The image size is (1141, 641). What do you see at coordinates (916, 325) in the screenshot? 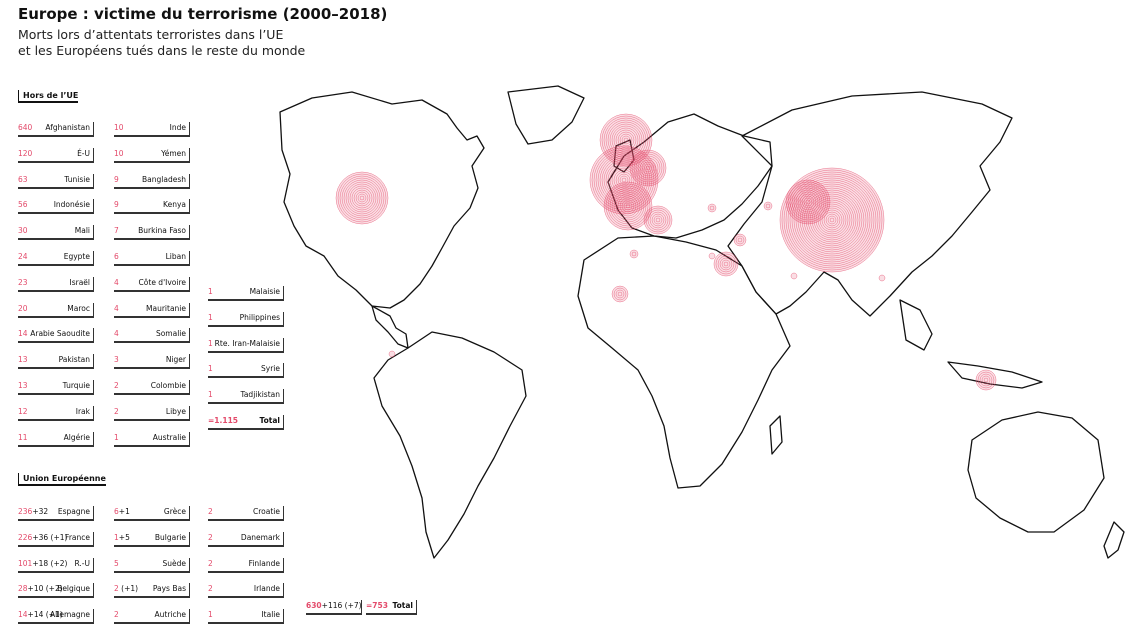
I see `southeast-asia-outline` at bounding box center [916, 325].